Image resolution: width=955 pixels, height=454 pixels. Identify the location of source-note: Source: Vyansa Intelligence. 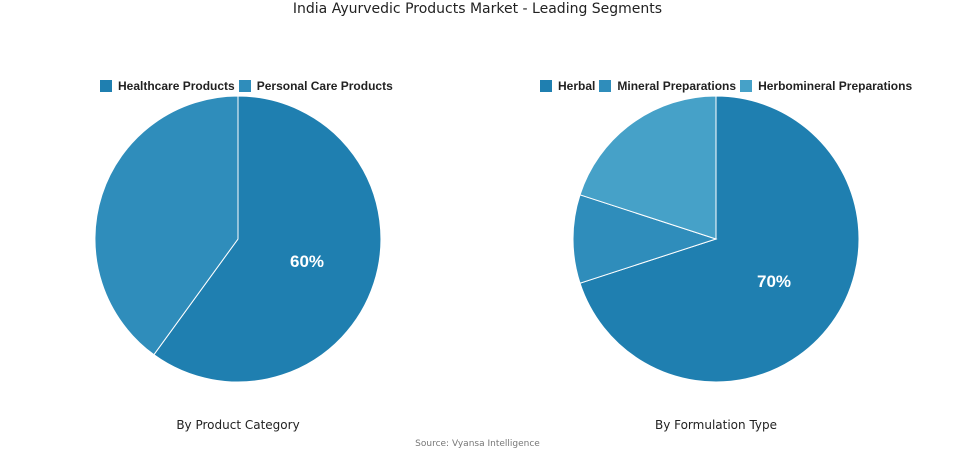
(477, 444).